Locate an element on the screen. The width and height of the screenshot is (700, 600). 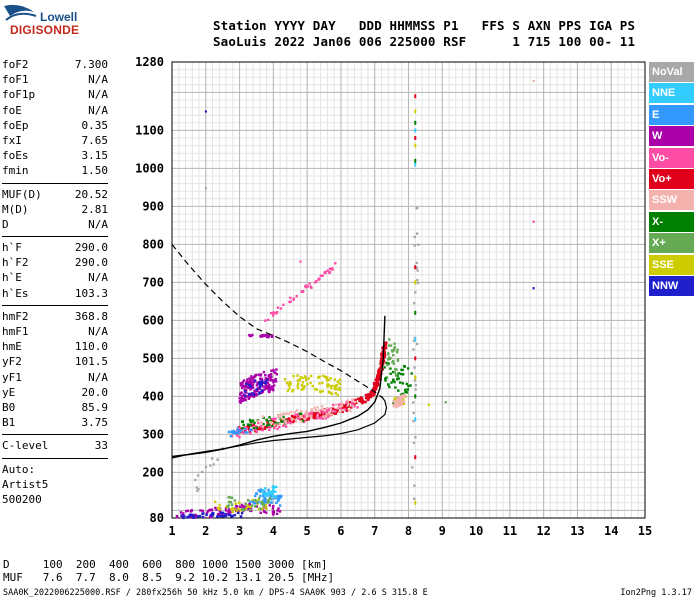
legend-item-nne: NNE is located at coordinates (671, 93).